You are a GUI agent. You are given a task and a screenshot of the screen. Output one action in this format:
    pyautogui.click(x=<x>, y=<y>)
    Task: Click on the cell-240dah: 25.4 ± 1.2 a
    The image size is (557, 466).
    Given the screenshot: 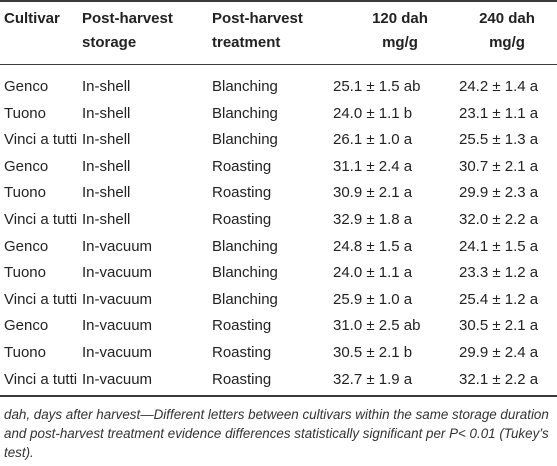 What is the action you would take?
    pyautogui.click(x=499, y=299)
    